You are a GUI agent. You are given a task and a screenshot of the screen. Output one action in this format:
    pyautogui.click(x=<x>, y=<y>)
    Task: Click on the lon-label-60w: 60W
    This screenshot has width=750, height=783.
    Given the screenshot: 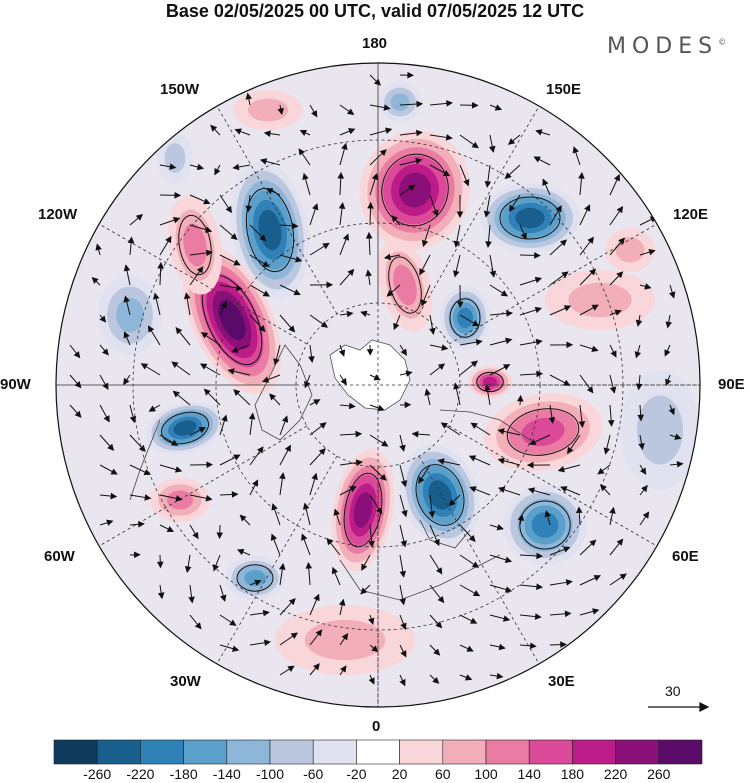 What is the action you would take?
    pyautogui.click(x=59, y=556)
    